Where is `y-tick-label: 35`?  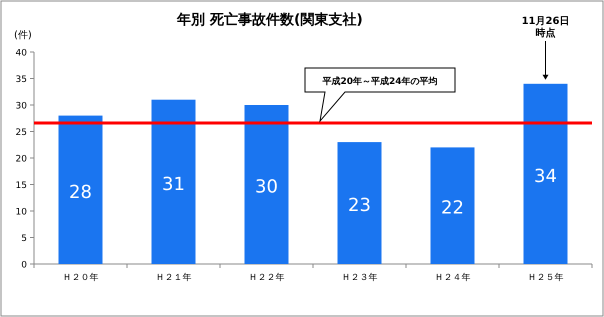 y-tick-label: 35 is located at coordinates (21, 80).